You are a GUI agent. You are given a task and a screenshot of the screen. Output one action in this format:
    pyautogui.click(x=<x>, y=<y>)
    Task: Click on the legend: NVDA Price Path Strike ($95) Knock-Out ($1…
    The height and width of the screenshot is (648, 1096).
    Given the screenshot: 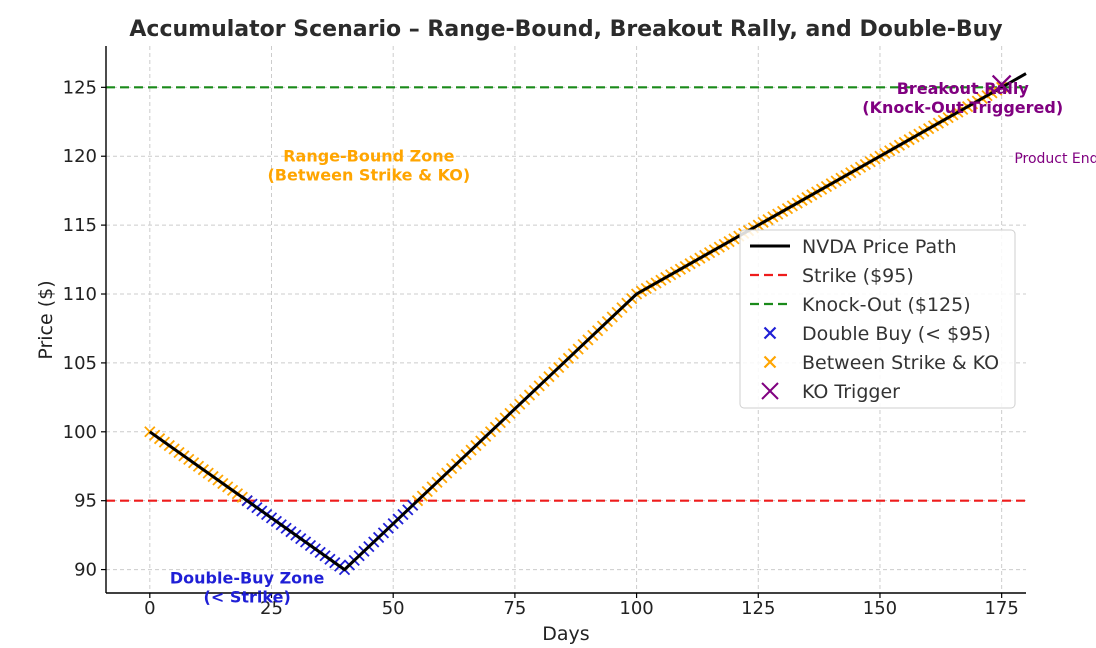 What is the action you would take?
    pyautogui.click(x=877, y=319)
    